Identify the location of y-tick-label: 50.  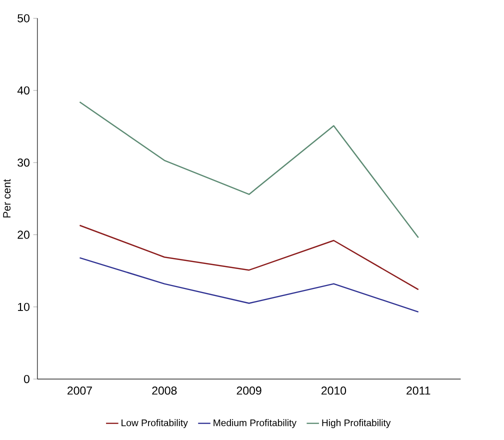
(24, 18).